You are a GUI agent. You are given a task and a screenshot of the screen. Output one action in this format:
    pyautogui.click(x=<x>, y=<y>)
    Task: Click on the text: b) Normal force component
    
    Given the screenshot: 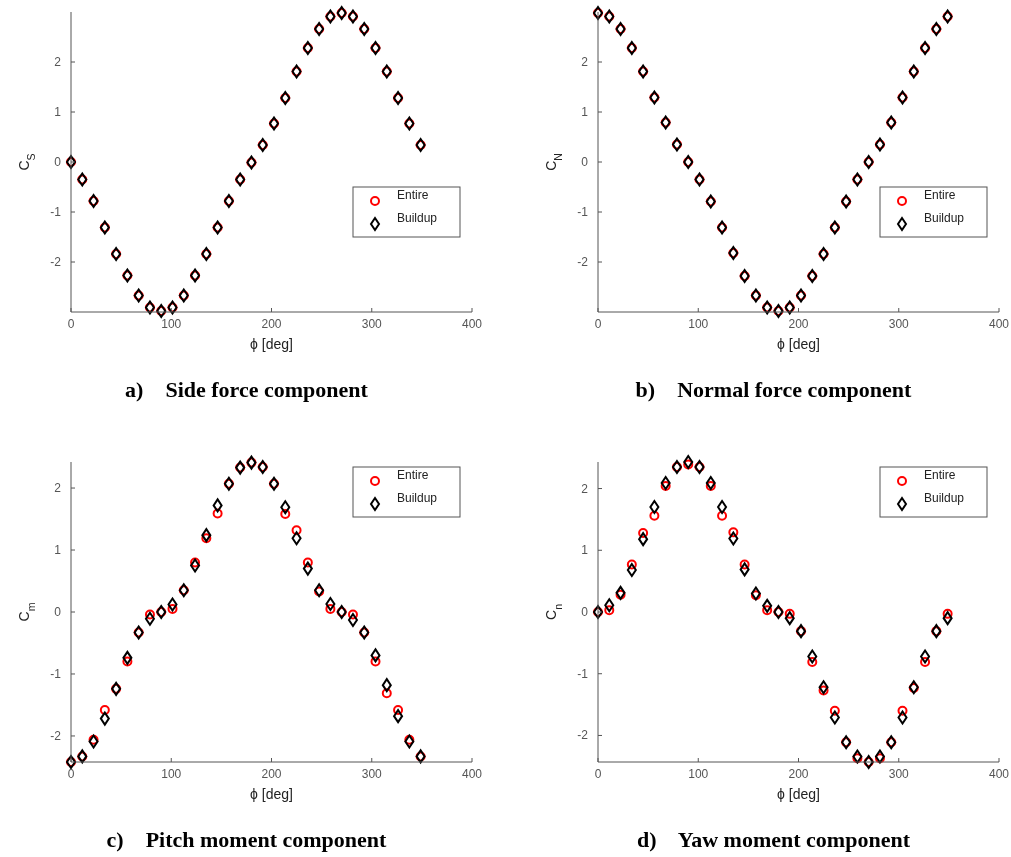 What is the action you would take?
    pyautogui.click(x=774, y=389)
    